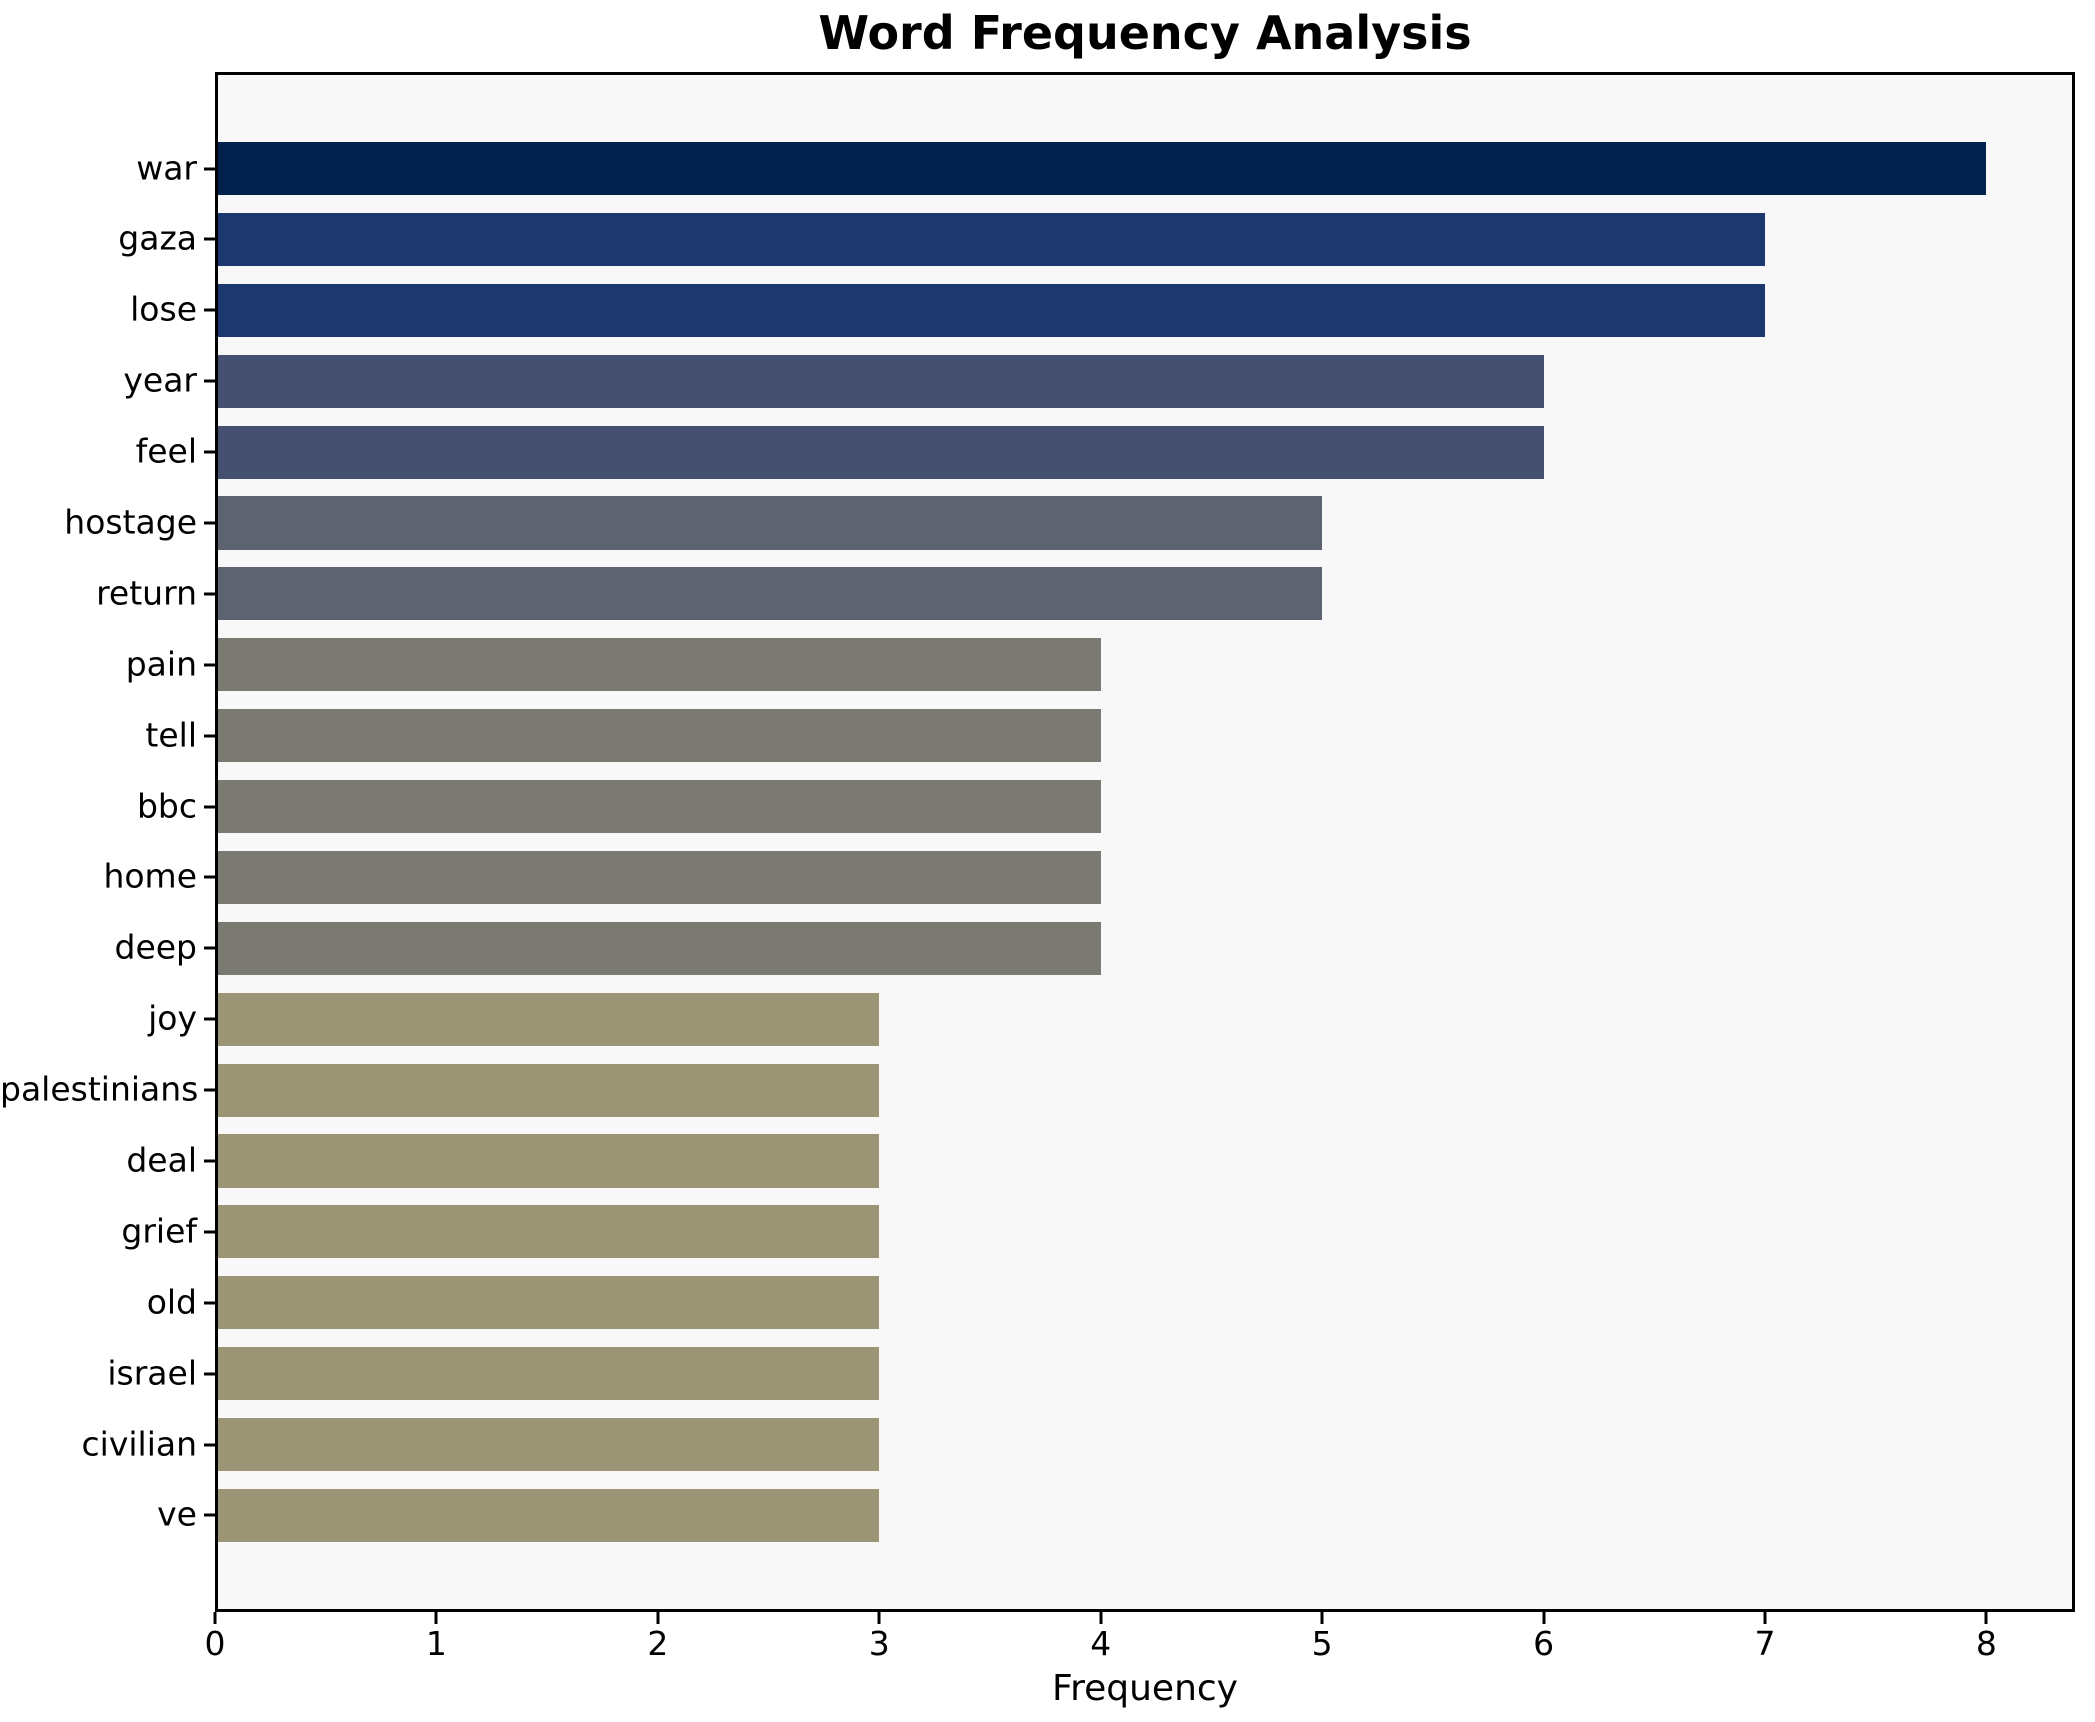  Describe the element at coordinates (658, 806) in the screenshot. I see `bar-bbc` at that location.